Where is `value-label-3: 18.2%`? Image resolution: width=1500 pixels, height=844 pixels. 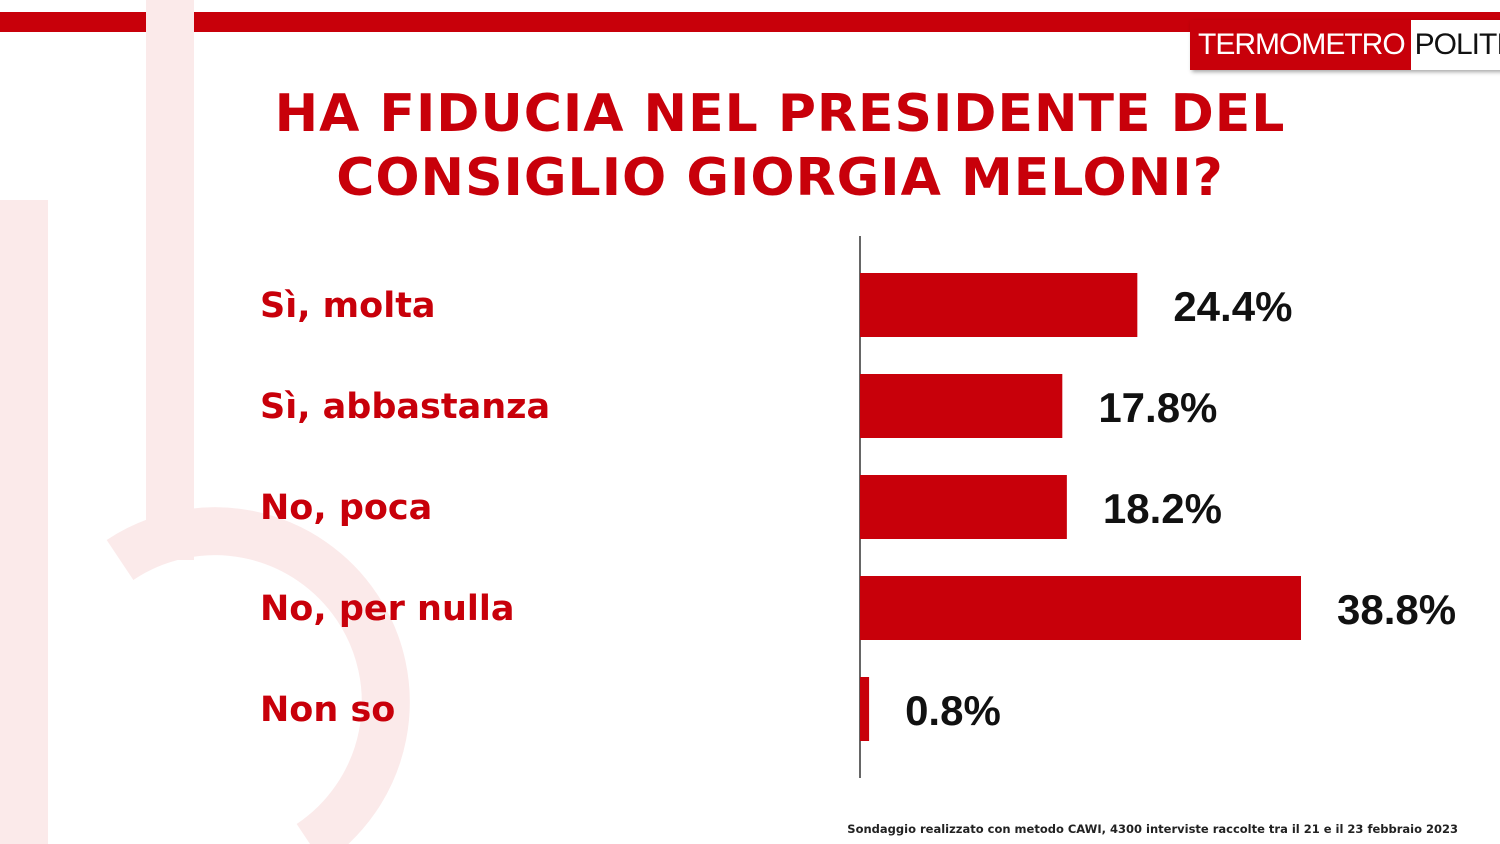 value-label-3: 18.2% is located at coordinates (1162, 508).